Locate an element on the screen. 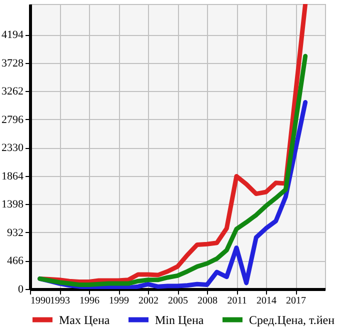 This screenshot has height=335, width=345. y-tick-label: 3262 is located at coordinates (13, 92).